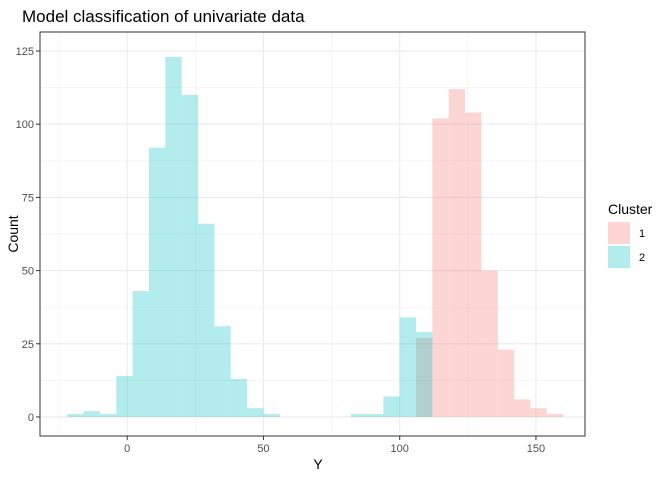  I want to click on x-tick-label: 0, so click(127, 449).